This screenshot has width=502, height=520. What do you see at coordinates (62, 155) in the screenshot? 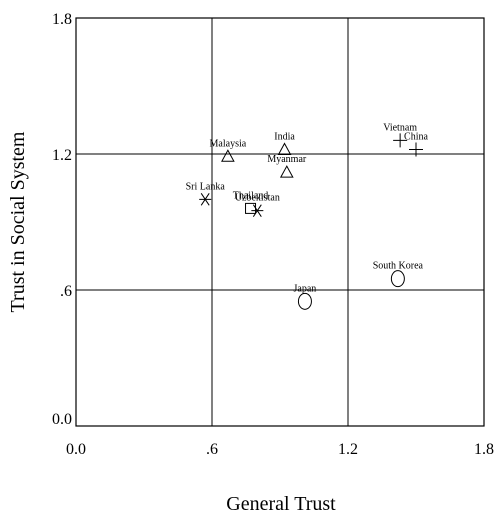
I see `y-tick-label: 1.2` at bounding box center [62, 155].